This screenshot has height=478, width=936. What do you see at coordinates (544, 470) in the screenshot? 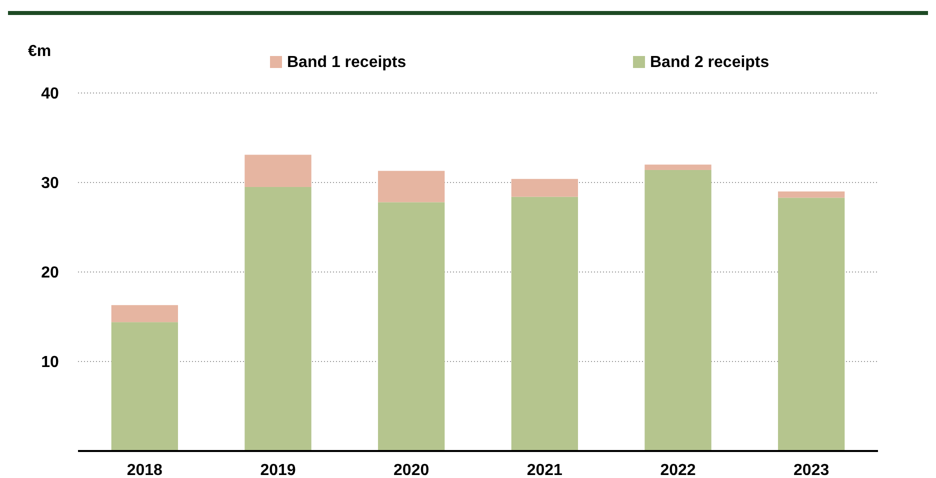
I see `x-tick-label: 2021` at bounding box center [544, 470].